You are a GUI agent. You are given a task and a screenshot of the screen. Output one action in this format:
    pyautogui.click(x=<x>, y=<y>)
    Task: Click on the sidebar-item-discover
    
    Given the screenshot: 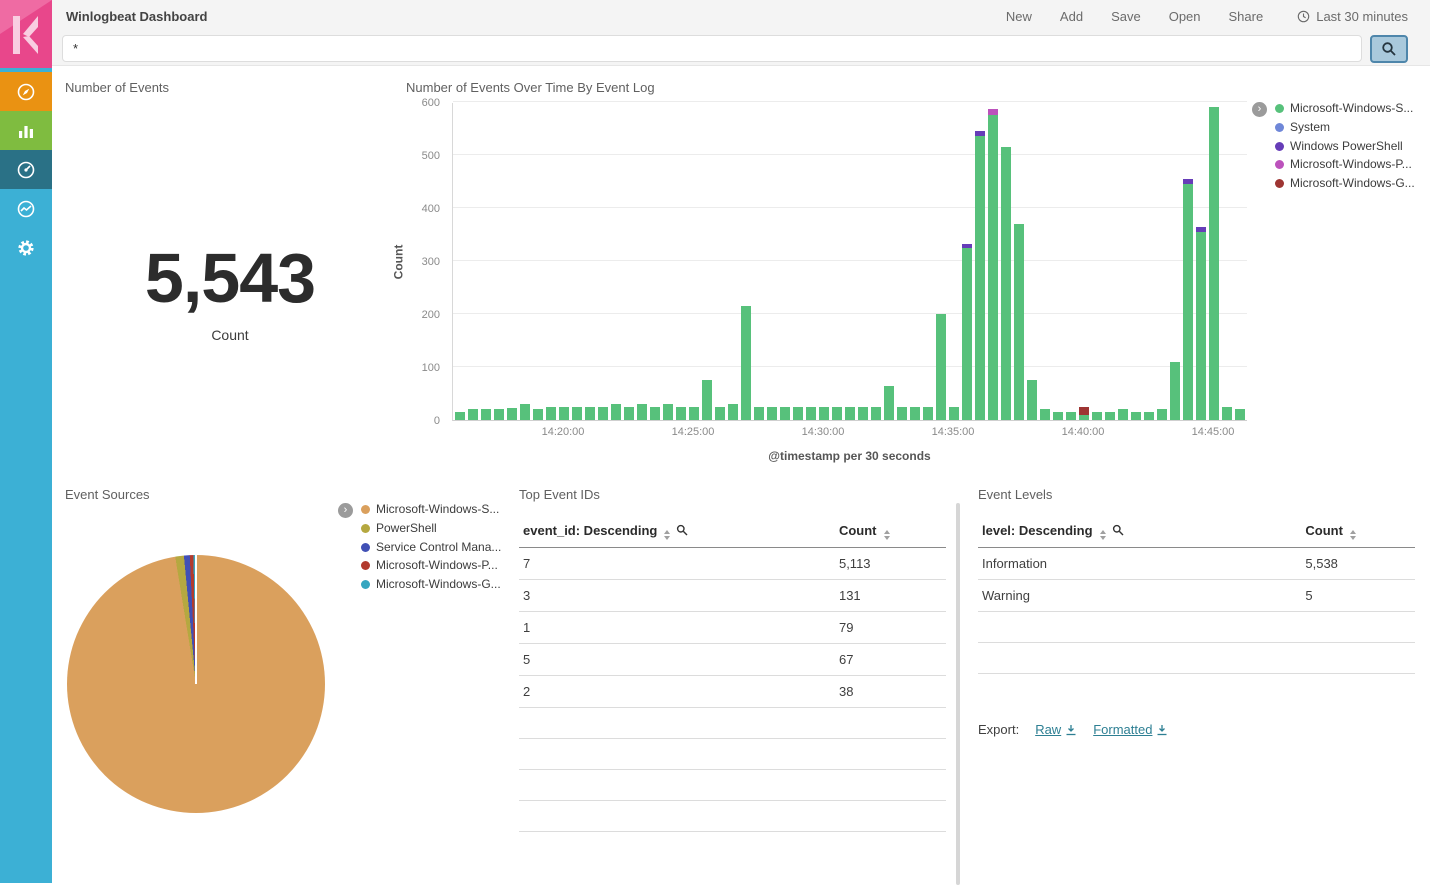 What is the action you would take?
    pyautogui.click(x=26, y=91)
    